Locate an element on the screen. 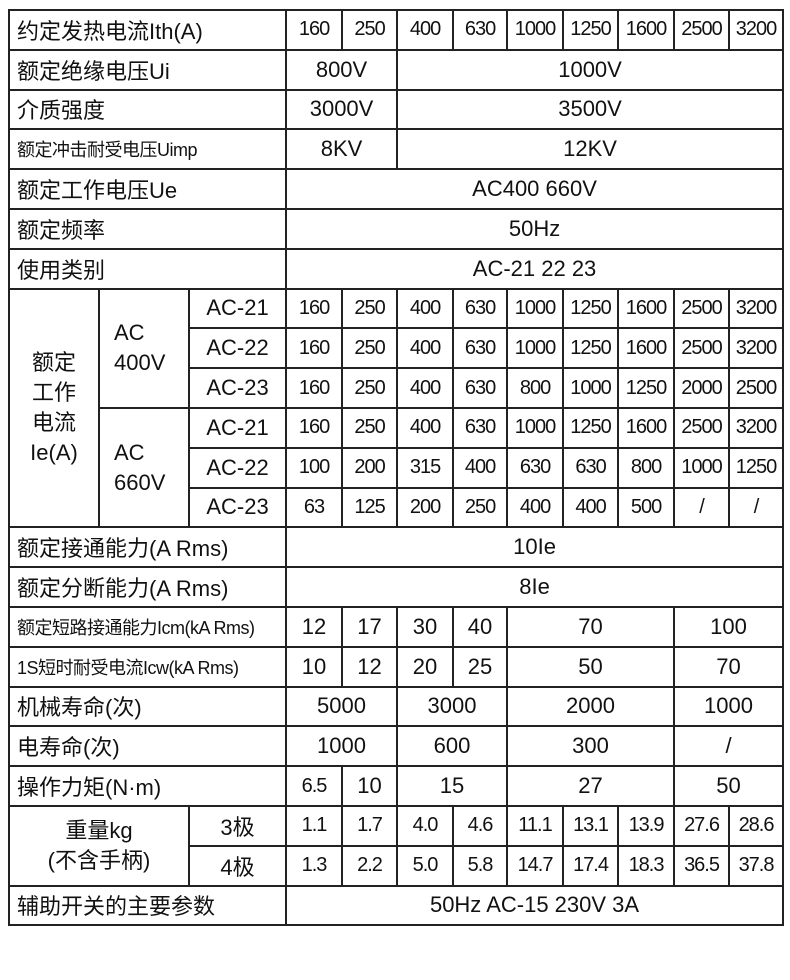 The height and width of the screenshot is (980, 790). row-label-cell: 操作力矩(N·m) is located at coordinates (147, 786).